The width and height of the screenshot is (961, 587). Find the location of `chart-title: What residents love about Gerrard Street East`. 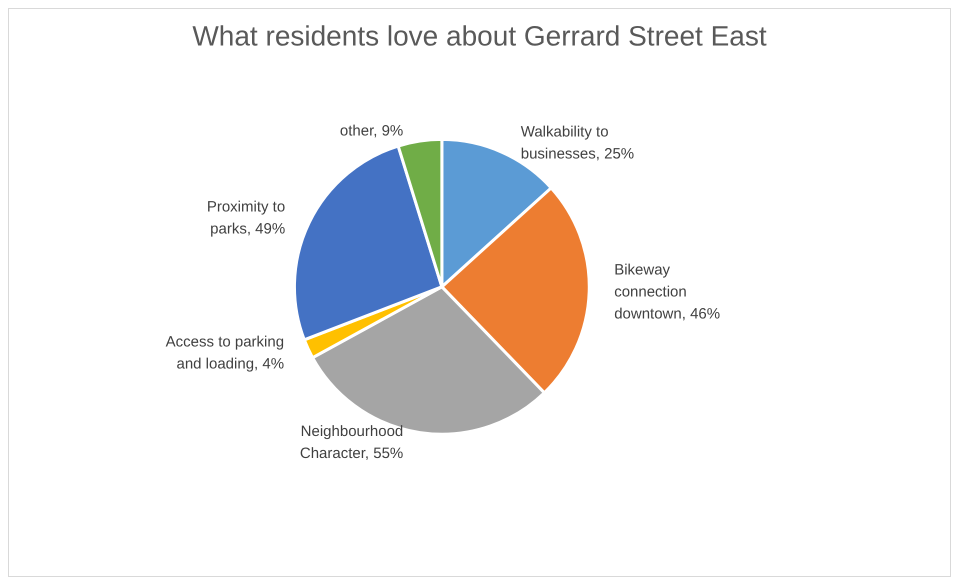

chart-title: What residents love about Gerrard Street East is located at coordinates (479, 36).